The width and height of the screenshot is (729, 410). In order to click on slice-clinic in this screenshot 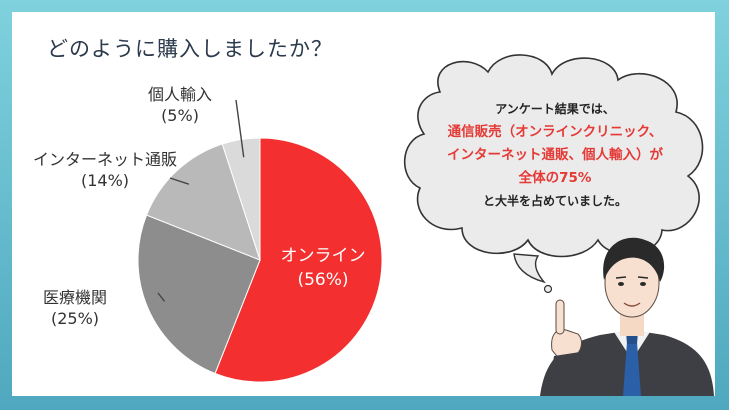, I will do `click(199, 294)`.